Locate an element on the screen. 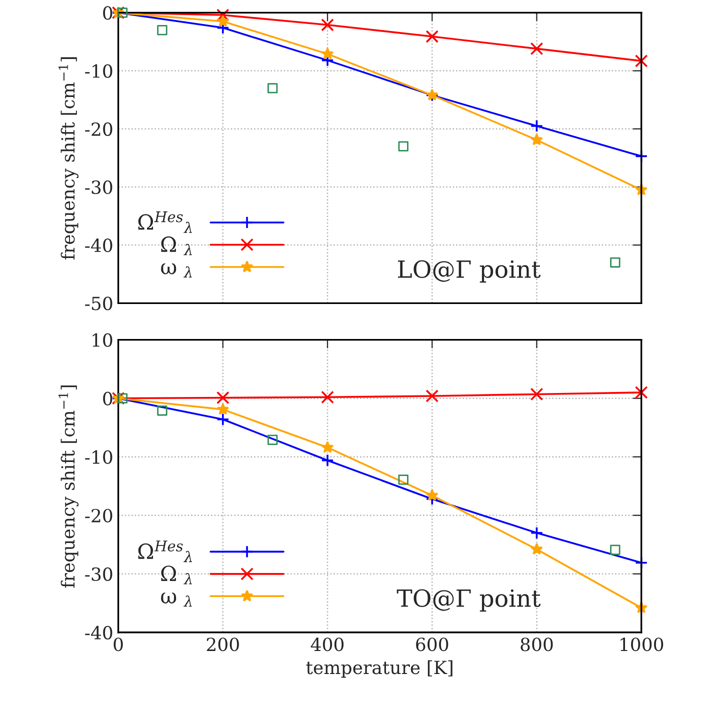 The width and height of the screenshot is (704, 705). annotation: LO@Γ point is located at coordinates (469, 271).